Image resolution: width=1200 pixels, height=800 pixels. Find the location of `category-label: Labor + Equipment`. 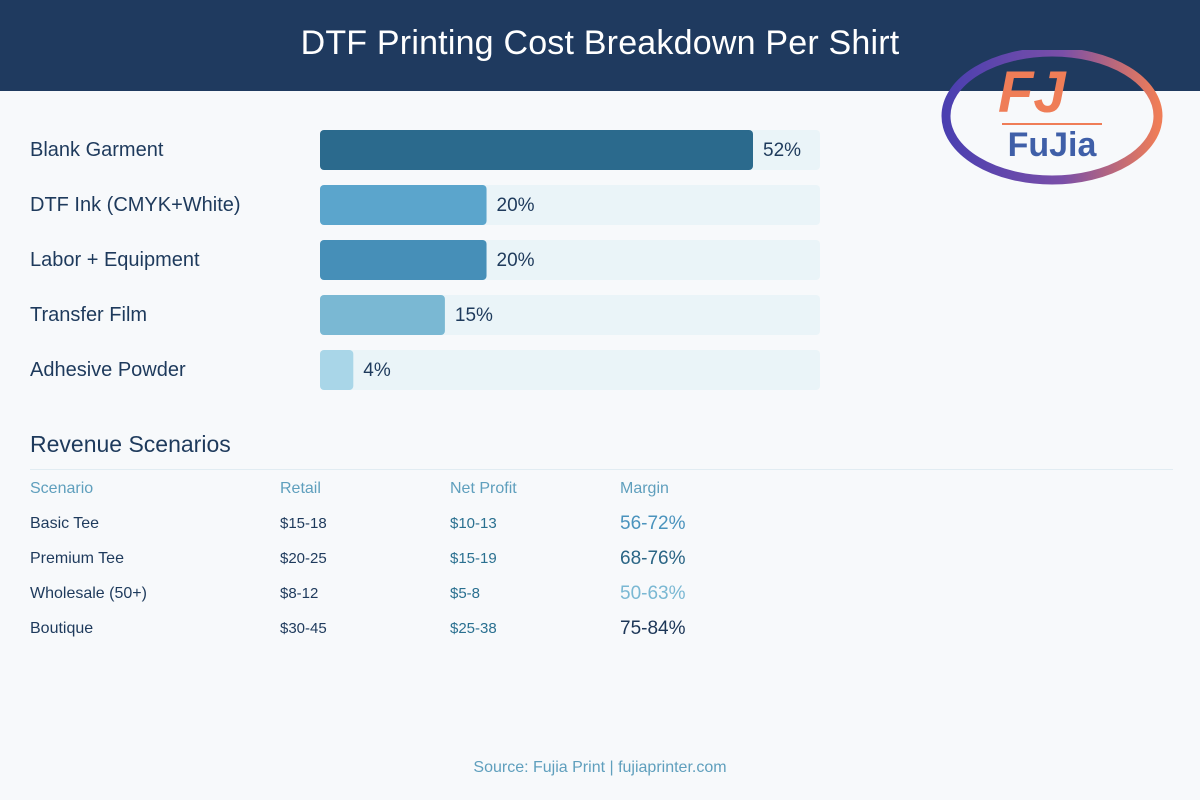

category-label: Labor + Equipment is located at coordinates (115, 260).